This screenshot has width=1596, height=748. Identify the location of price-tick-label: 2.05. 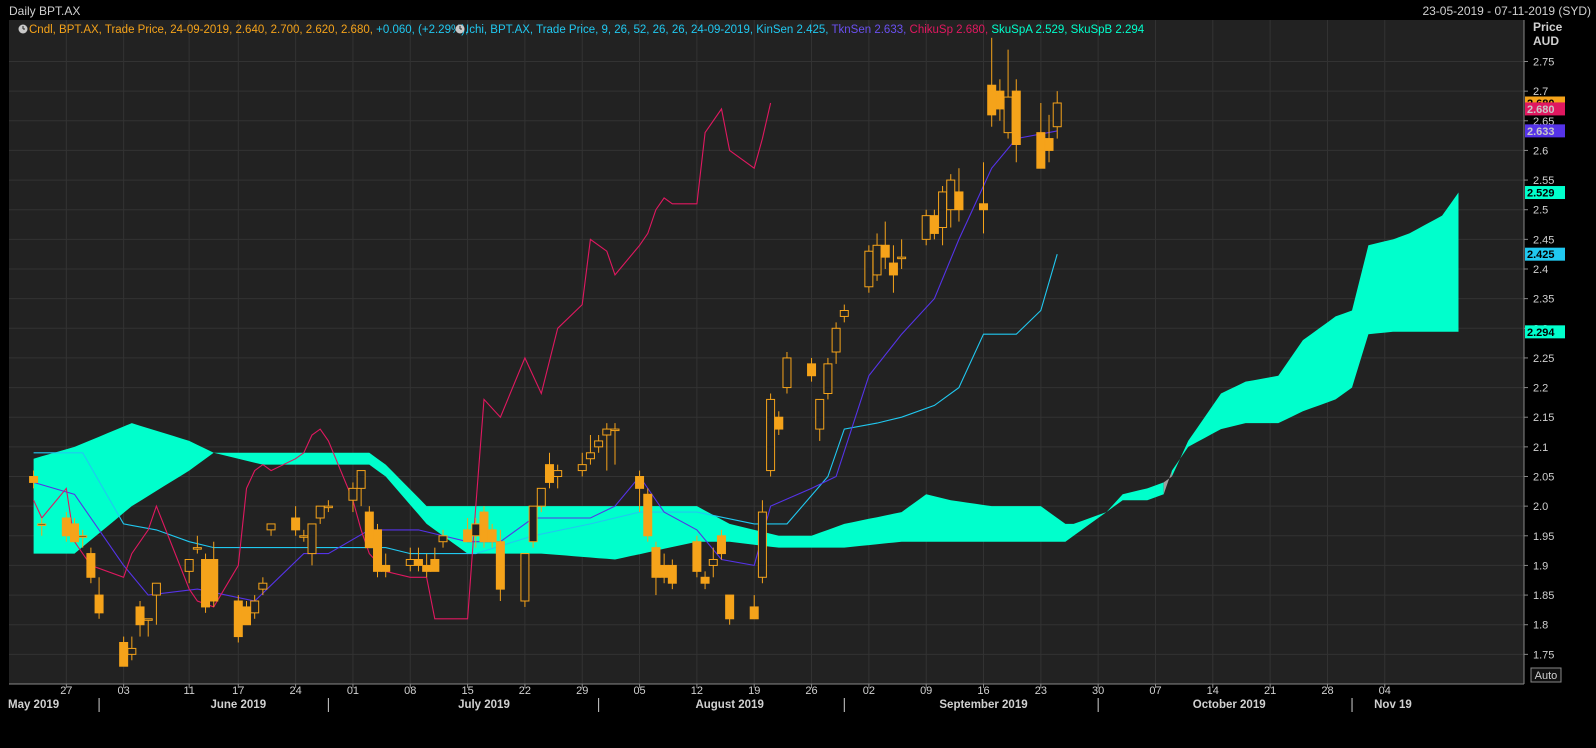
(1543, 478).